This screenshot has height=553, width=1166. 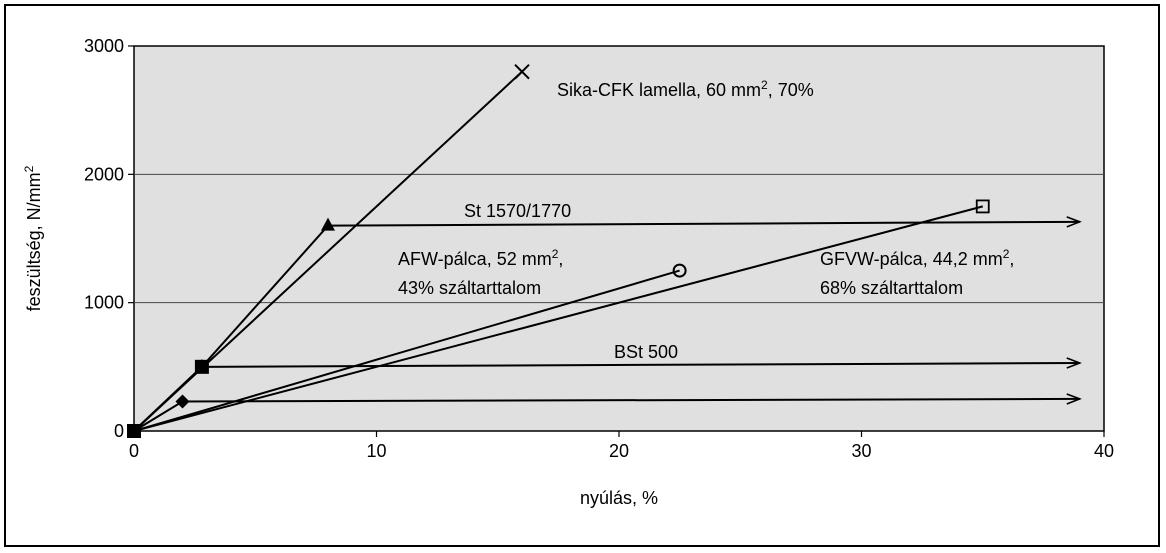 I want to click on series-line-bst500, so click(x=168, y=399).